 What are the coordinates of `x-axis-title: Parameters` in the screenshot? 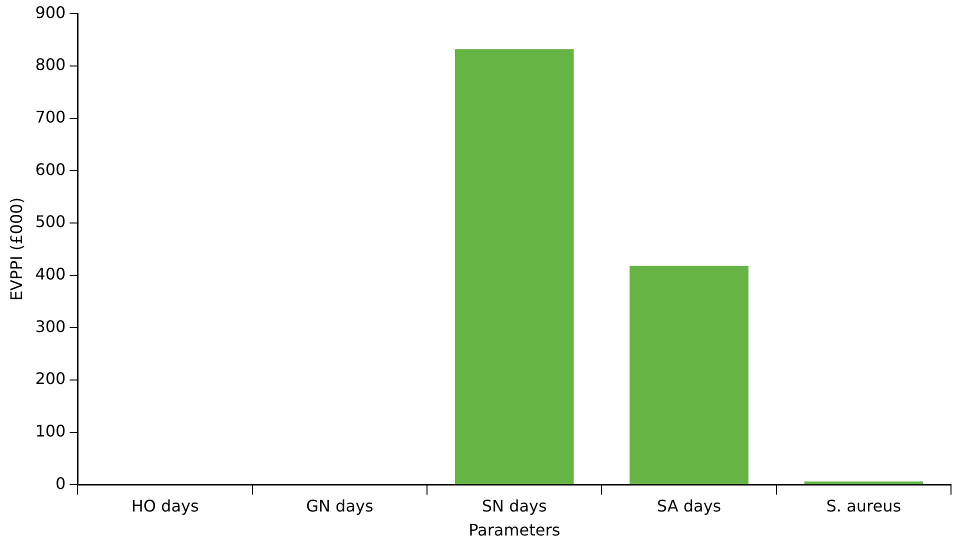 It's located at (514, 530).